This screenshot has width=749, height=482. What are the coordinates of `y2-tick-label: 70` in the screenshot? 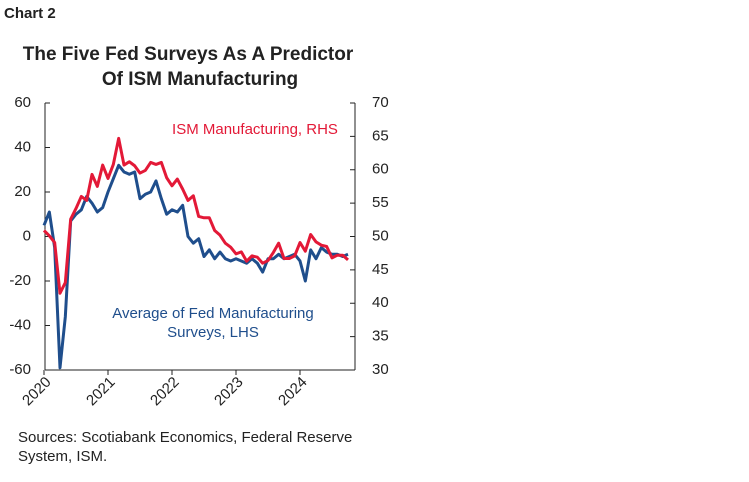 It's located at (380, 102).